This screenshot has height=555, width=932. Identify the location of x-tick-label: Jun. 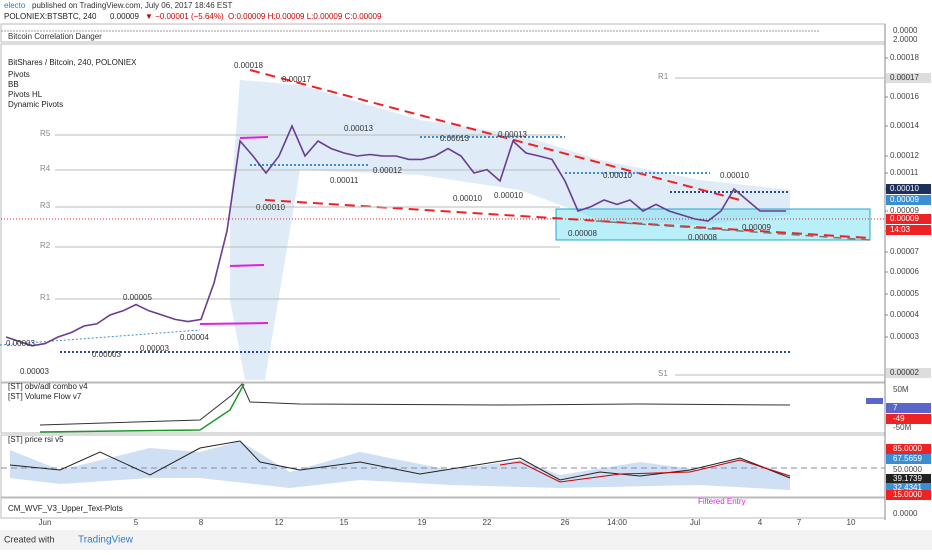
(45, 522).